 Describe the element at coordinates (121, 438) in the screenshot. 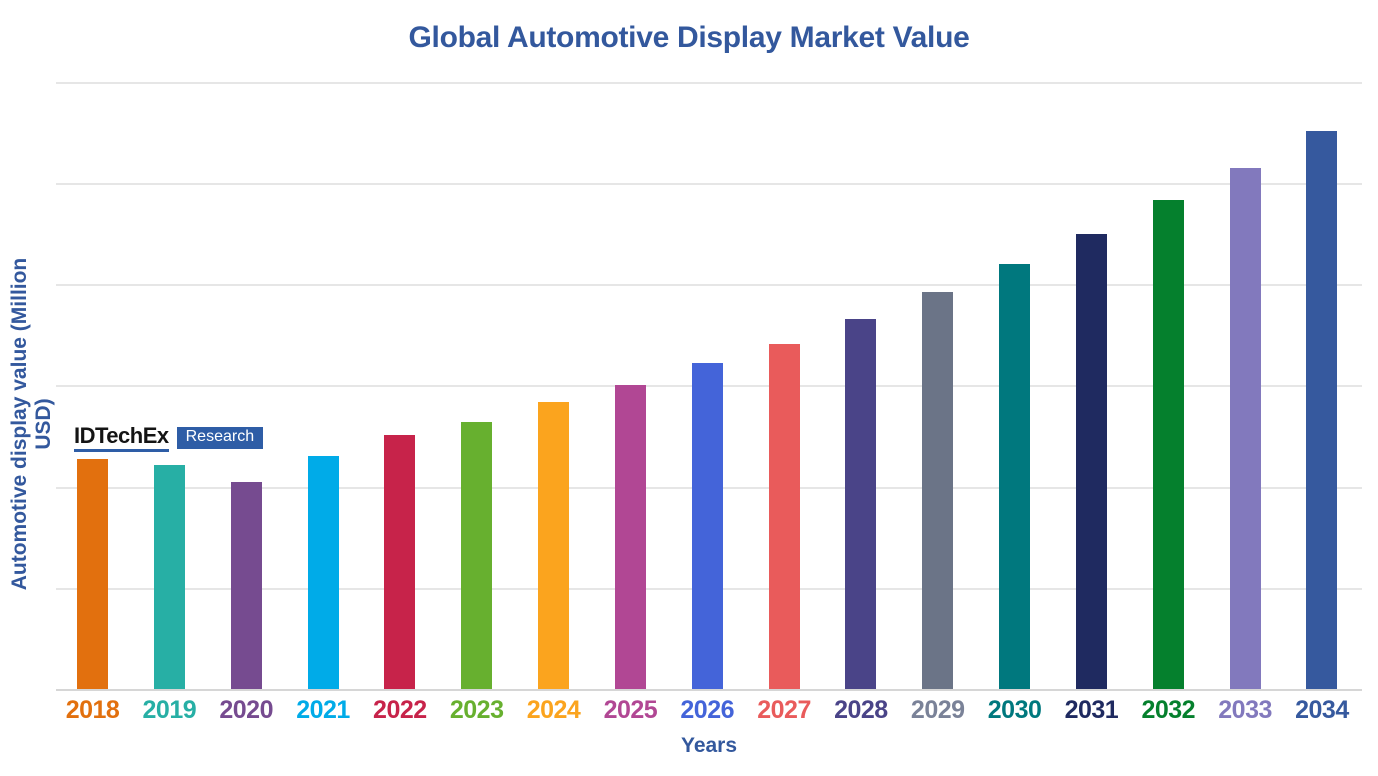

I see `idtechex-logo-brand: IDTechEx` at that location.